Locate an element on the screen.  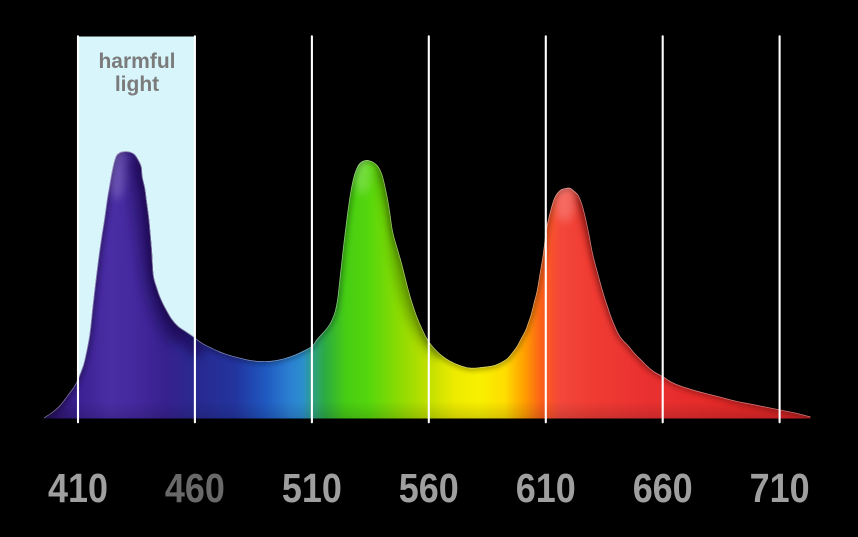
svg-text: 710 is located at coordinates (780, 488).